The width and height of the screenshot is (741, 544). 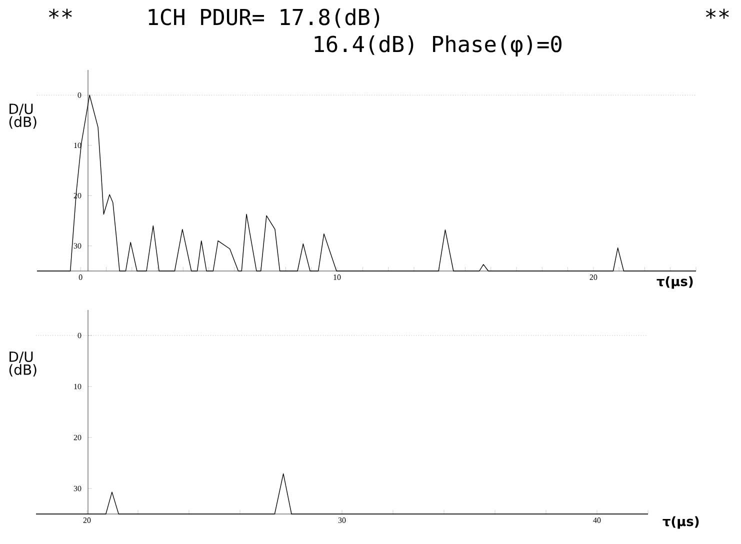 What do you see at coordinates (264, 18) in the screenshot?
I see `chart-title: 1CH PDUR= 17.8(dB)` at bounding box center [264, 18].